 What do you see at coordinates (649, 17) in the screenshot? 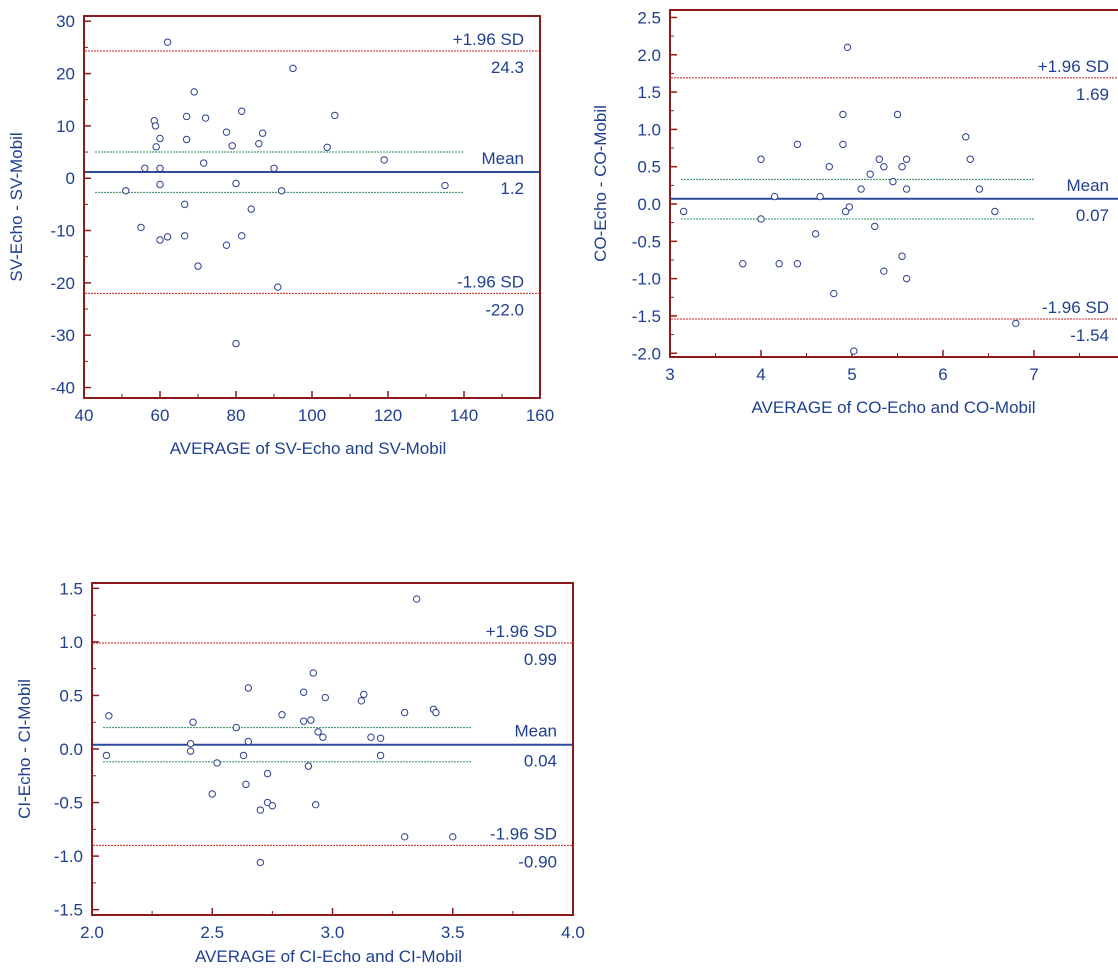
I see `y-tick-label: 2.5` at bounding box center [649, 17].